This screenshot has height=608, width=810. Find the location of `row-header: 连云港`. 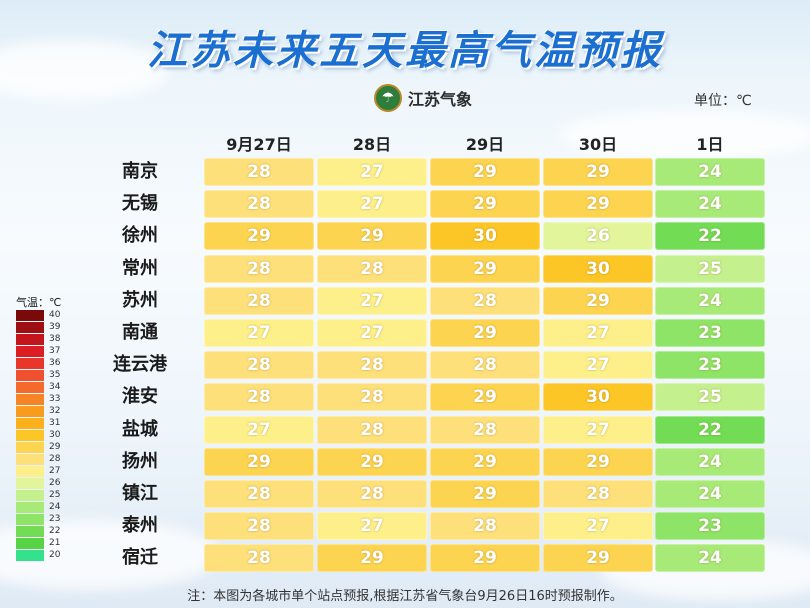

row-header: 连云港 is located at coordinates (140, 365).